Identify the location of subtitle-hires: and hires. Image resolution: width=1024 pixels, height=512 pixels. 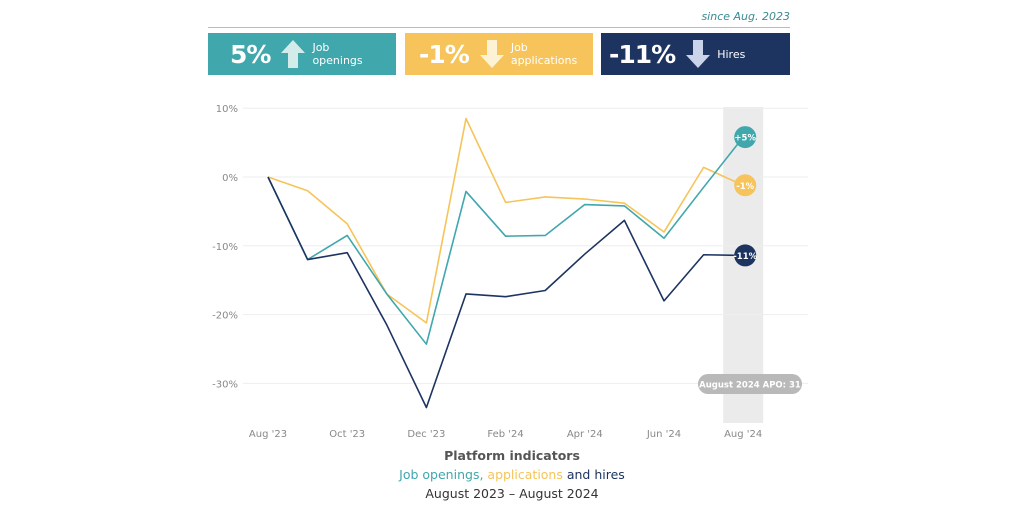
(593, 474).